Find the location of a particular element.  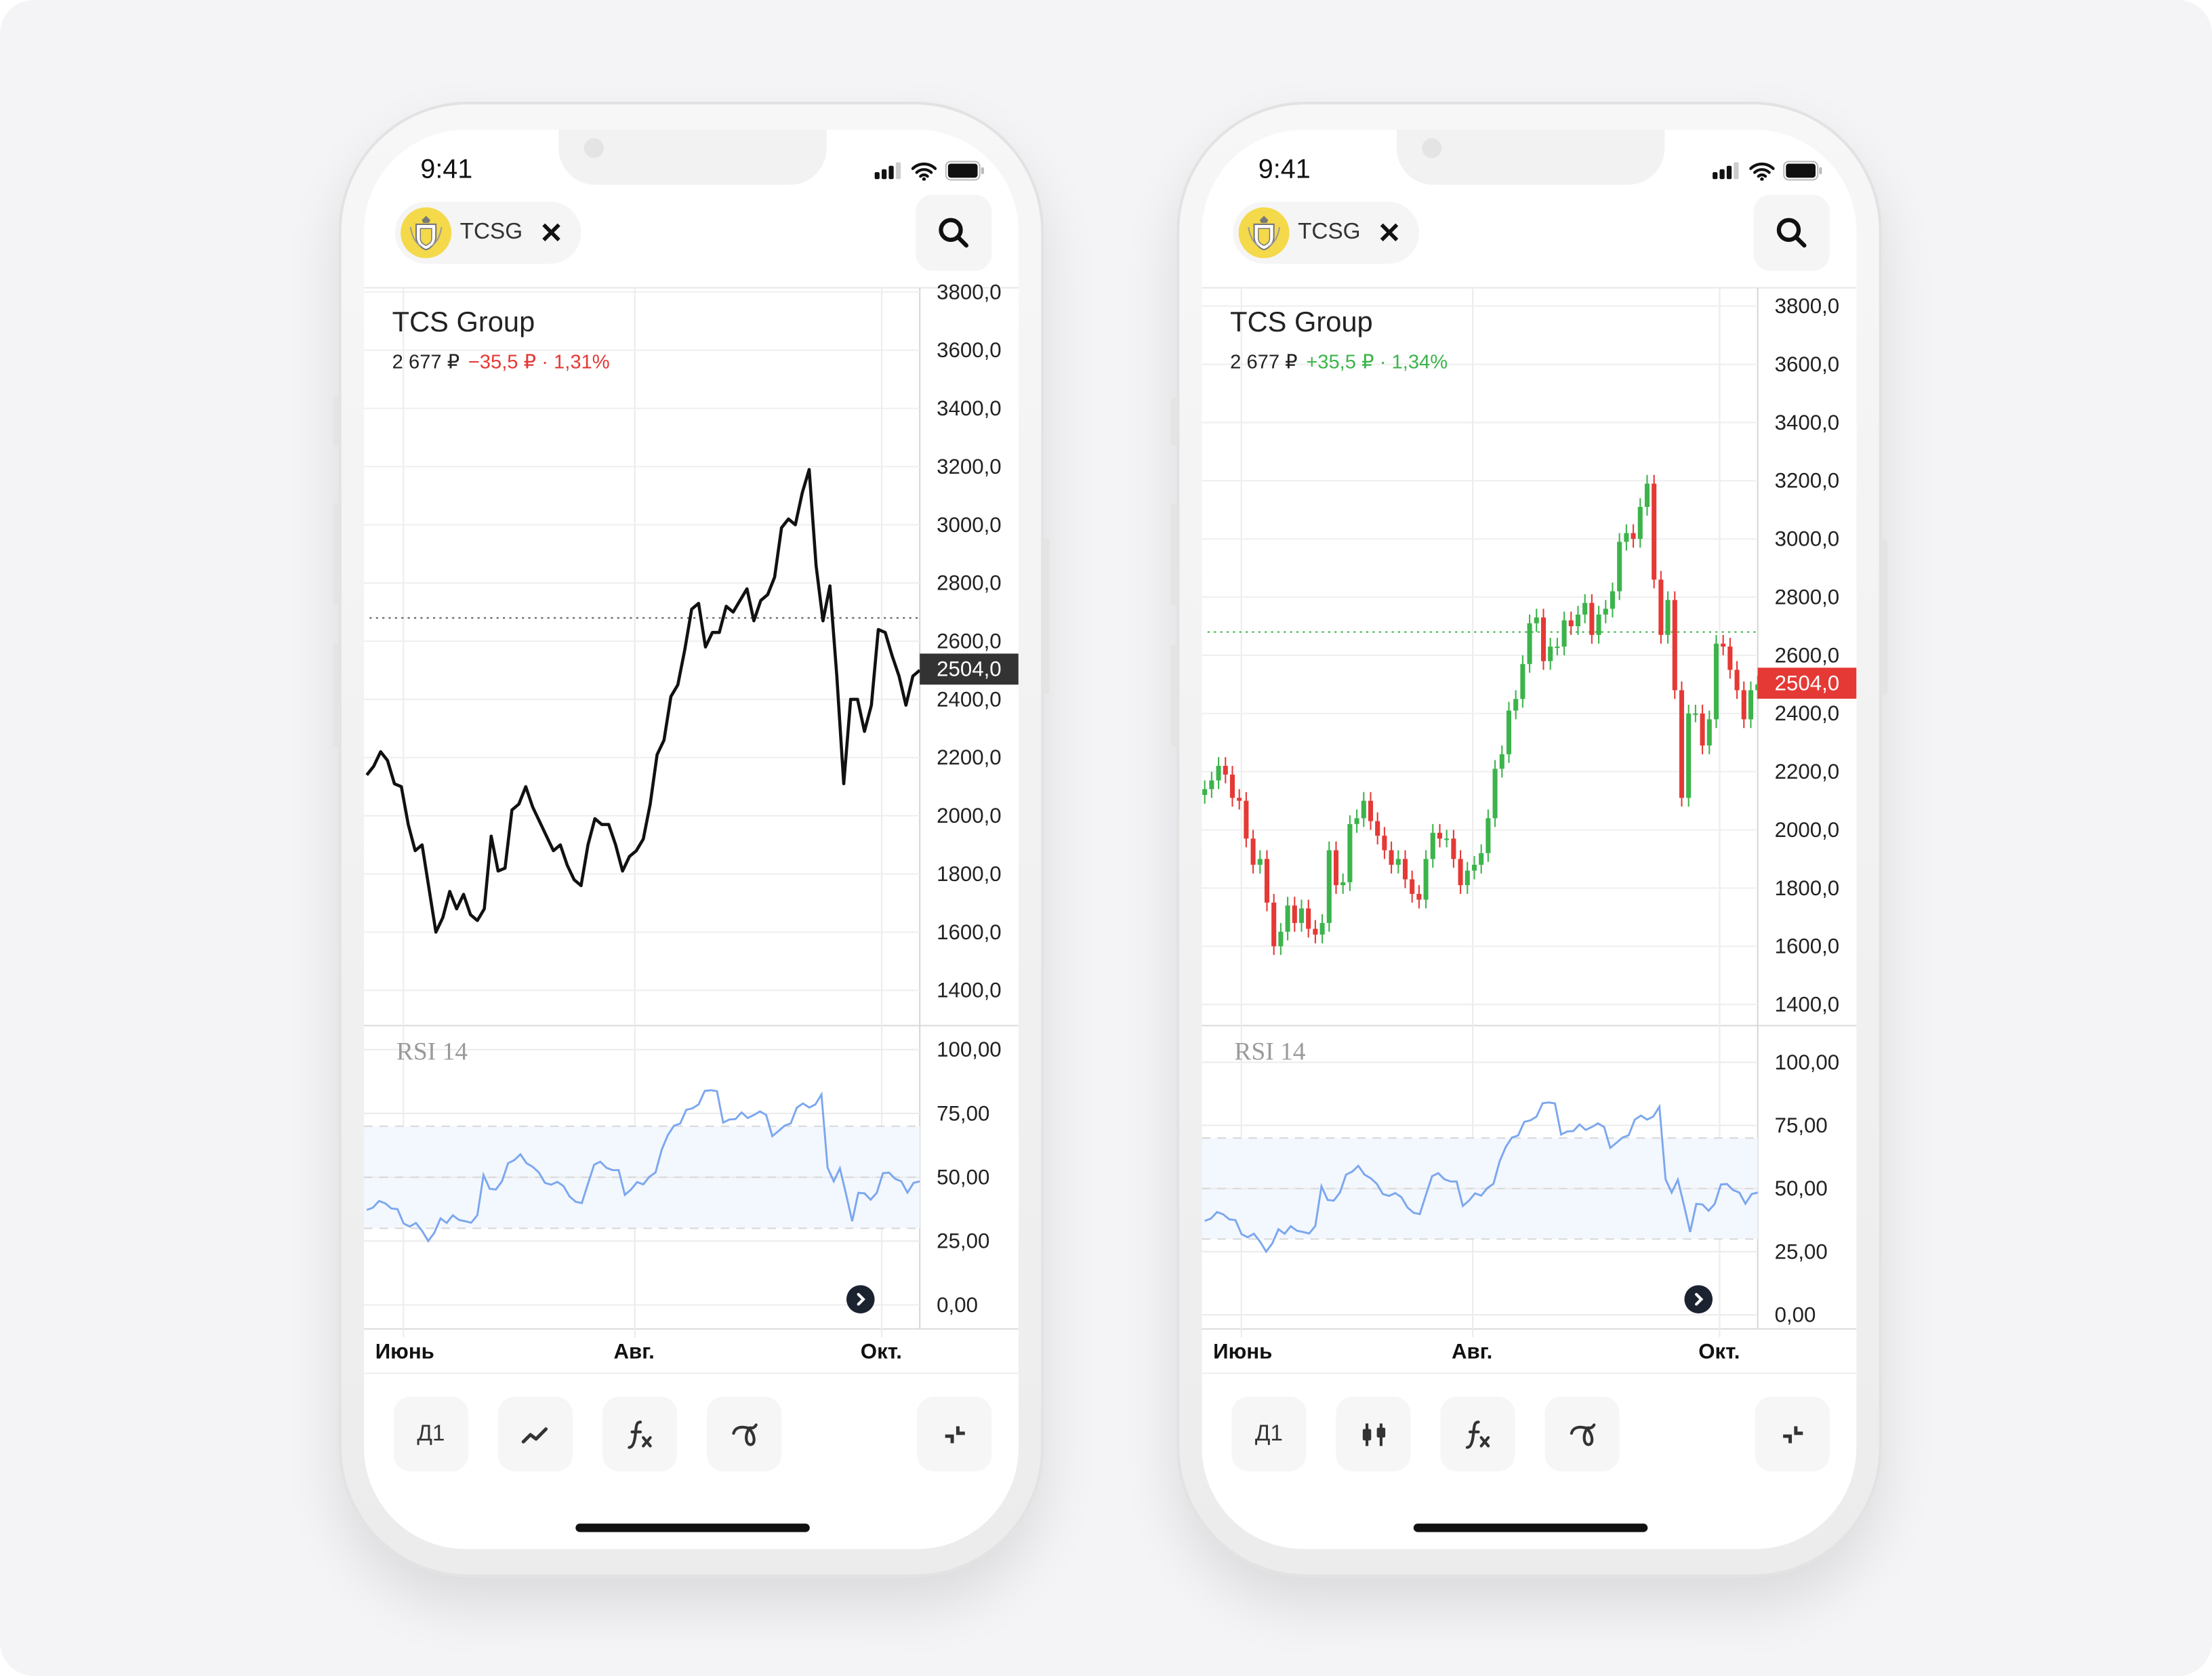

signal-icon is located at coordinates (888, 171).